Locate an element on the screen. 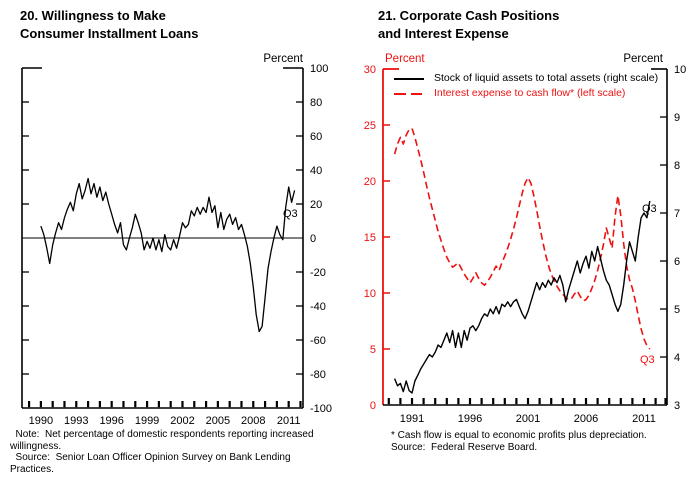 Image resolution: width=700 pixels, height=480 pixels. right-y-axis-label: 10 is located at coordinates (680, 70).